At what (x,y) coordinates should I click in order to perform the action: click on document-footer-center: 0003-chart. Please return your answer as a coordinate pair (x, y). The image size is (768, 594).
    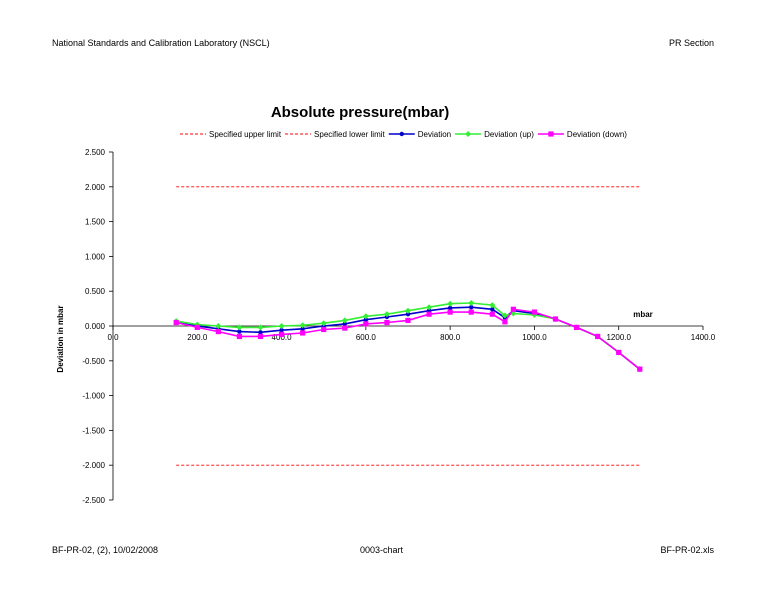
    Looking at the image, I should click on (382, 550).